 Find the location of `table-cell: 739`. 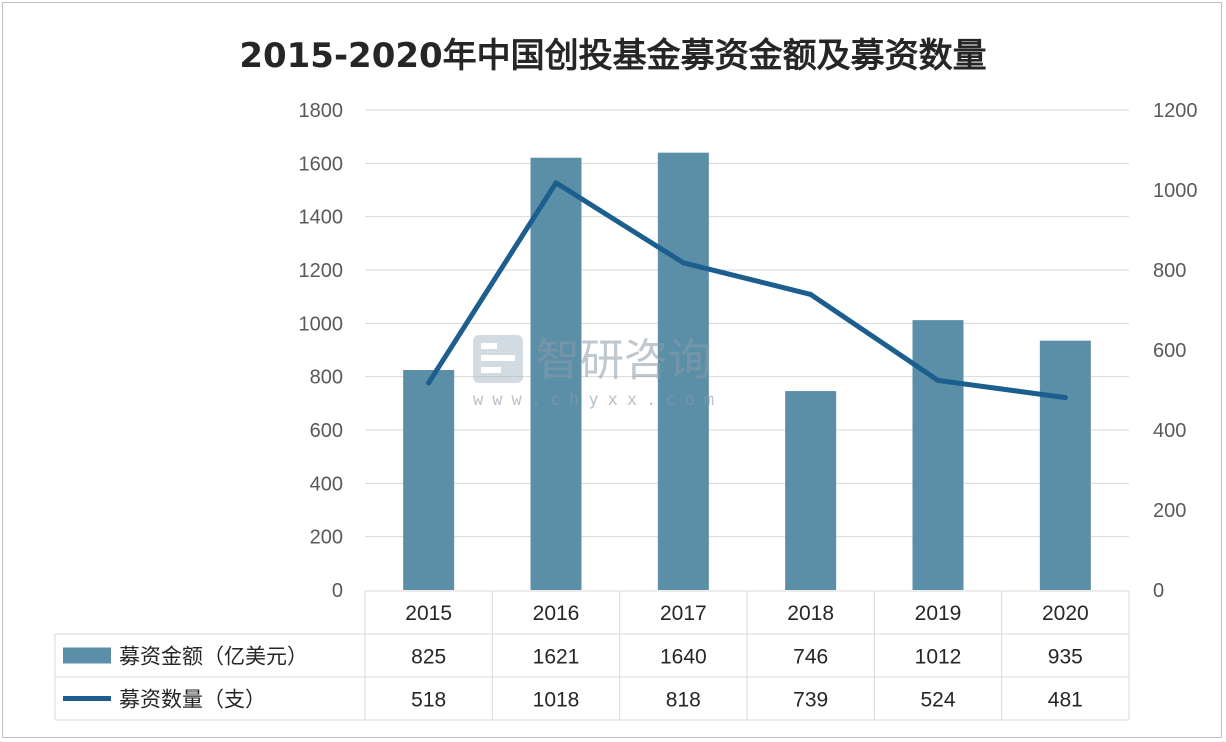

table-cell: 739 is located at coordinates (810, 700).